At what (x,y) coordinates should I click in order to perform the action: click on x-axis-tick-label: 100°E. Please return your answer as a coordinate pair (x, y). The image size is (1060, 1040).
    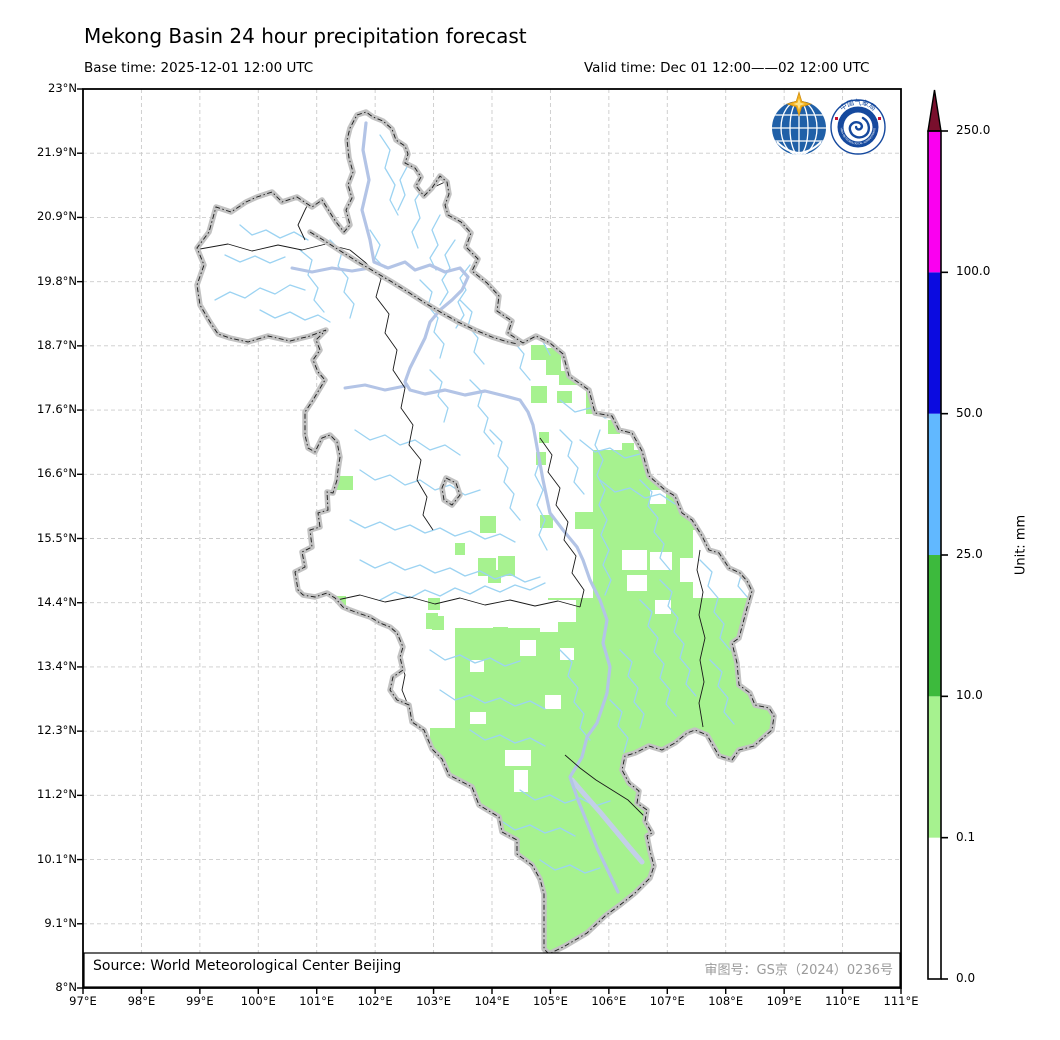
    Looking at the image, I should click on (258, 1001).